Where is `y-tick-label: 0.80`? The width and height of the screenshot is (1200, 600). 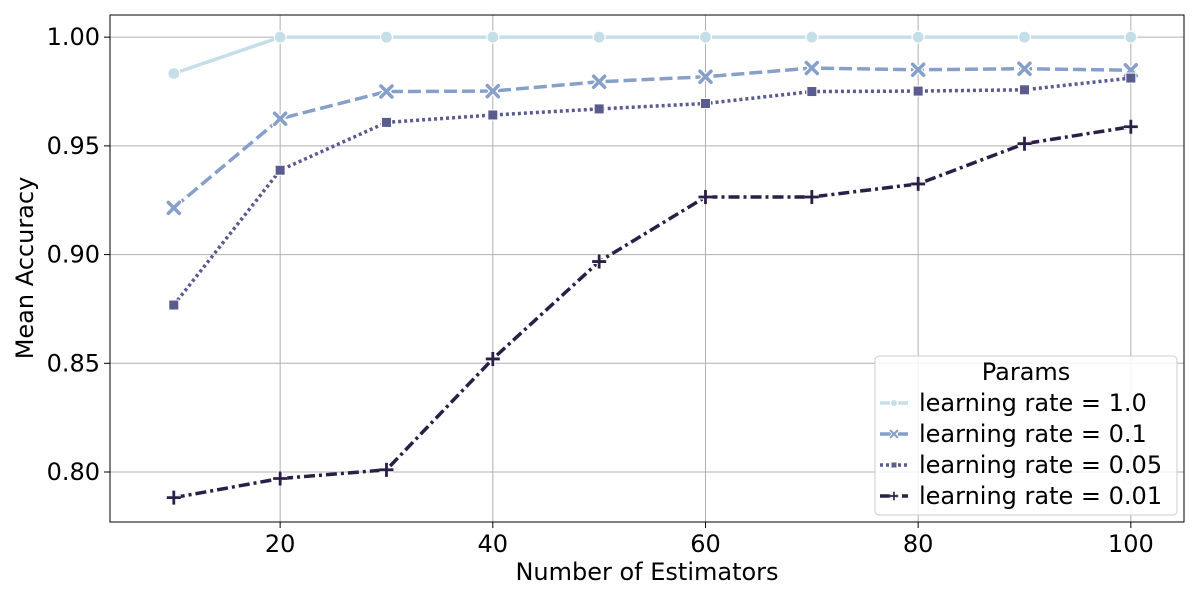 y-tick-label: 0.80 is located at coordinates (73, 472).